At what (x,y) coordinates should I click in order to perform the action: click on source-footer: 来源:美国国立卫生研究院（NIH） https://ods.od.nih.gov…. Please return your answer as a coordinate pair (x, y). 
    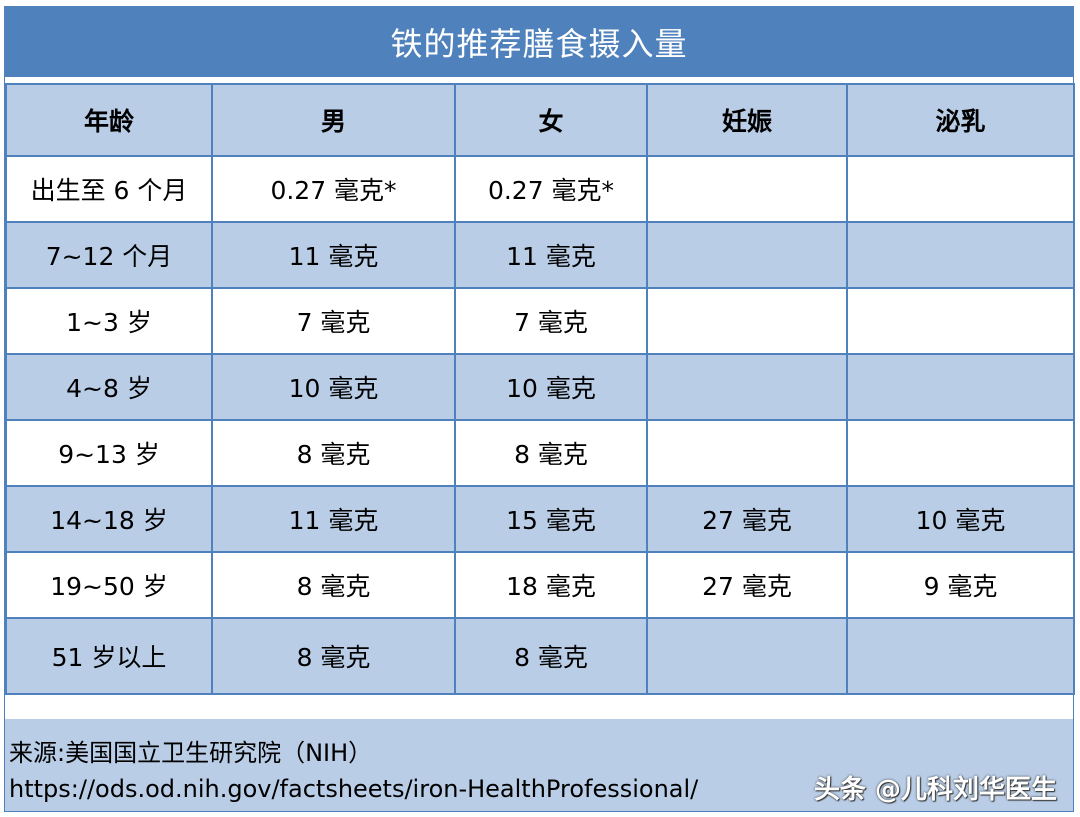
    Looking at the image, I should click on (539, 765).